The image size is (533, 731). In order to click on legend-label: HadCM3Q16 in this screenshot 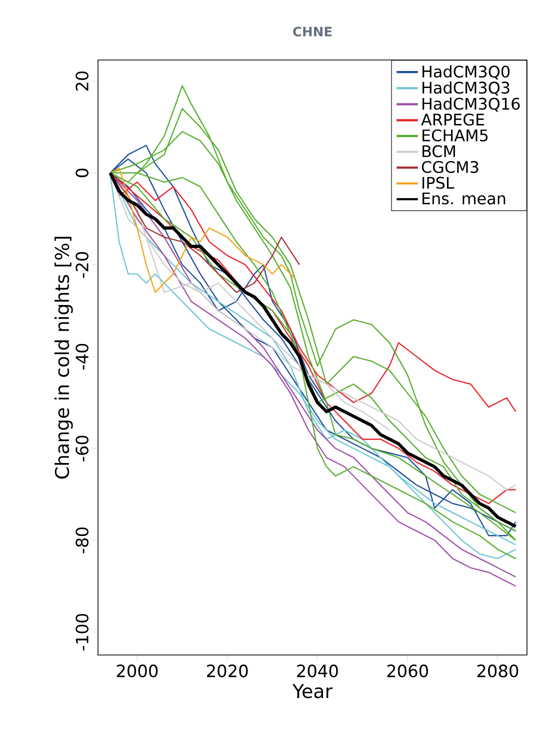, I will do `click(471, 104)`.